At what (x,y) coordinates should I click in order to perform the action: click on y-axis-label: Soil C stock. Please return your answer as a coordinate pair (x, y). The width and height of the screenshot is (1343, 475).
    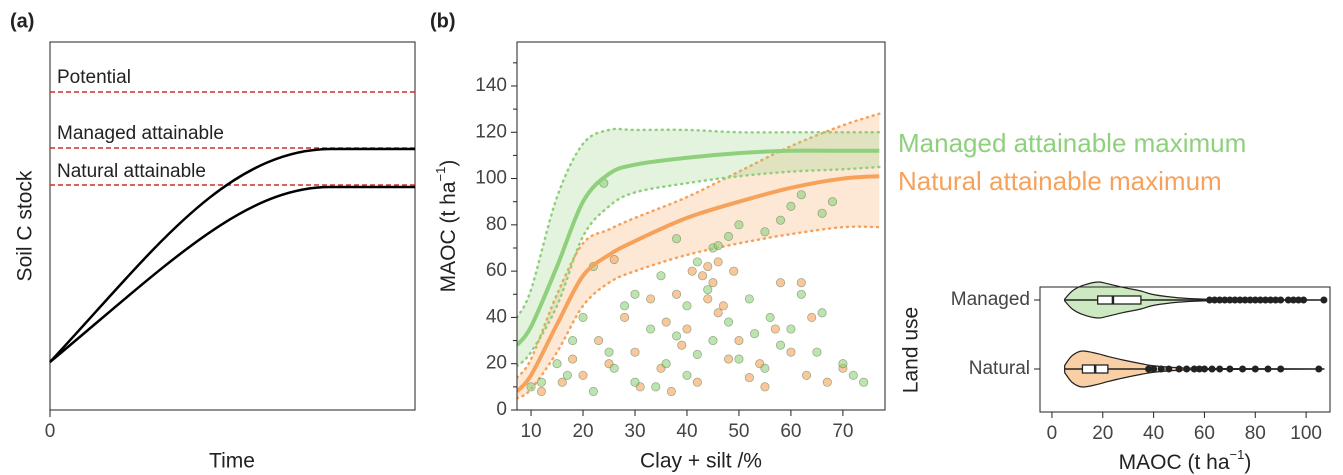
    Looking at the image, I should click on (25, 225).